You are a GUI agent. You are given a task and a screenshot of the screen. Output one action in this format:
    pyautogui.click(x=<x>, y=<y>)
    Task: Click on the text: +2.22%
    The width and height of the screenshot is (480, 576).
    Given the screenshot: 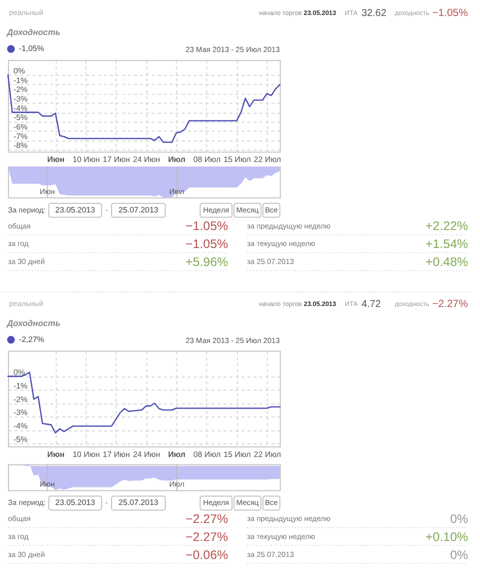 What is the action you would take?
    pyautogui.click(x=447, y=226)
    